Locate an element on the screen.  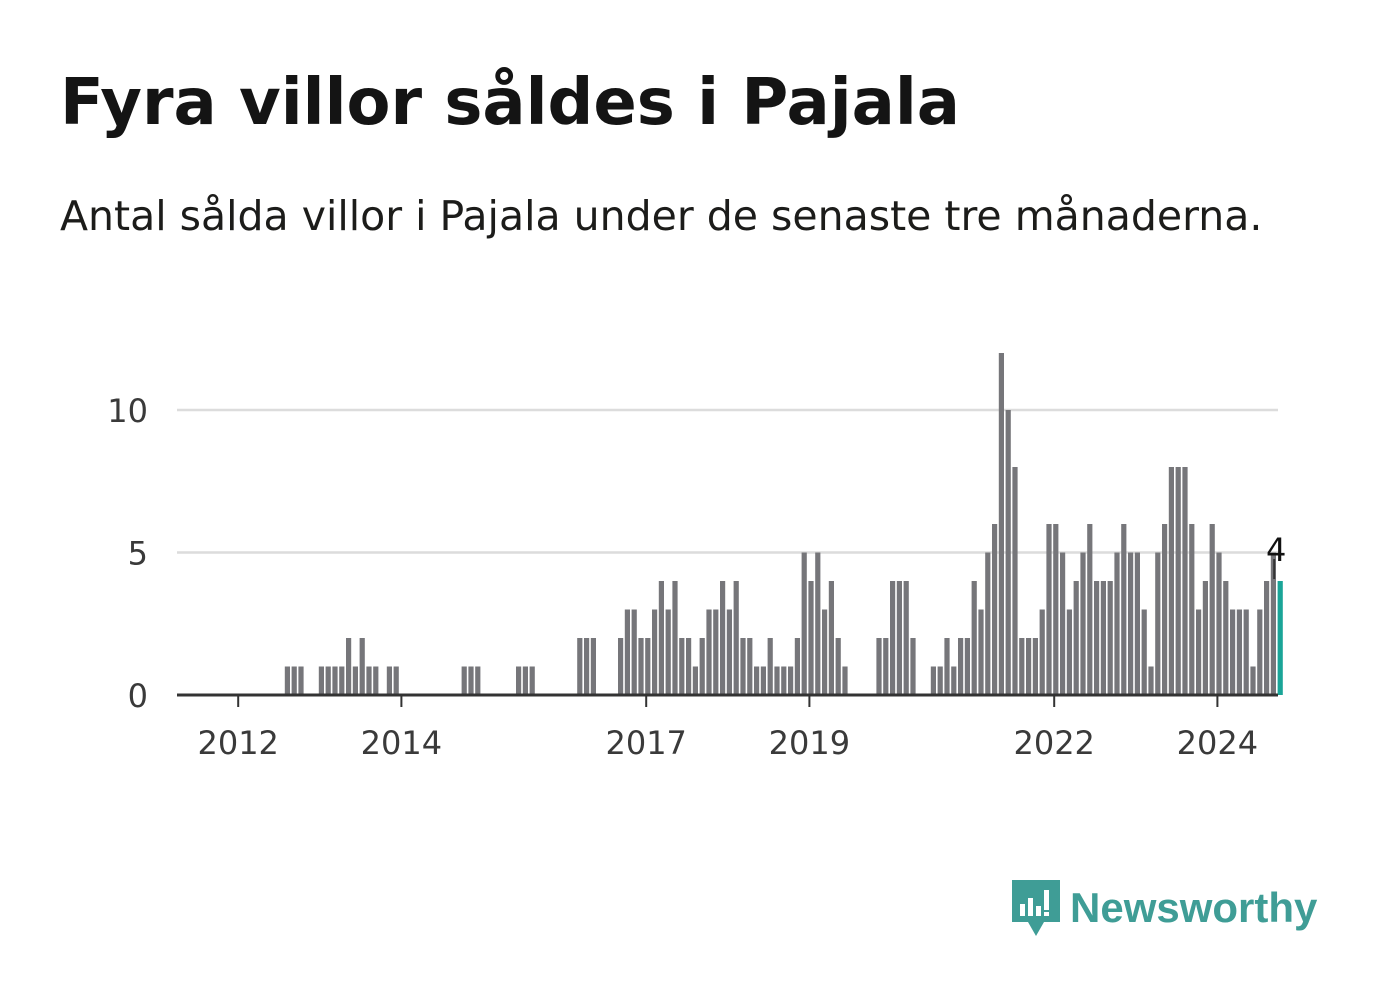
chart-title: Fyra villor såldes i Pajala is located at coordinates (510, 103).